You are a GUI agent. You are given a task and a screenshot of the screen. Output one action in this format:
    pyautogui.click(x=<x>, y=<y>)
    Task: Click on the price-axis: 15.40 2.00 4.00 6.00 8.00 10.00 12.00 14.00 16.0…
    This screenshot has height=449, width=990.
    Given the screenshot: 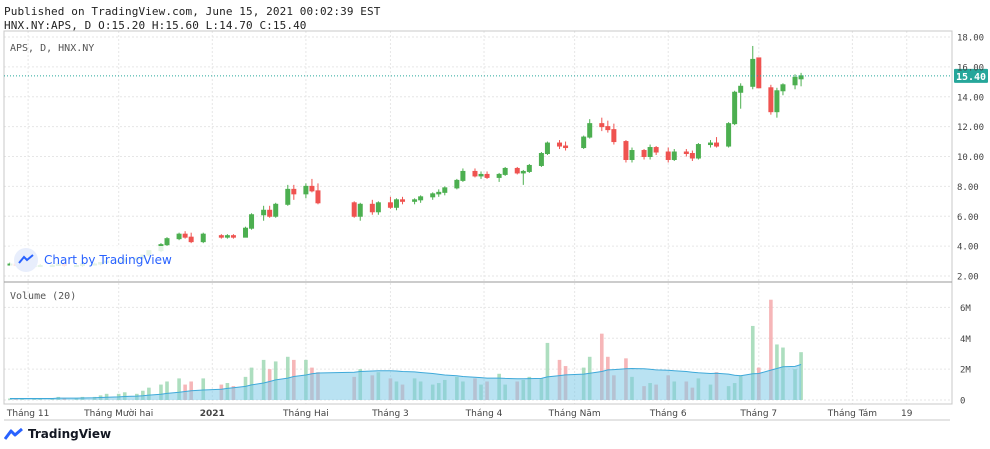 What is the action you would take?
    pyautogui.click(x=971, y=158)
    